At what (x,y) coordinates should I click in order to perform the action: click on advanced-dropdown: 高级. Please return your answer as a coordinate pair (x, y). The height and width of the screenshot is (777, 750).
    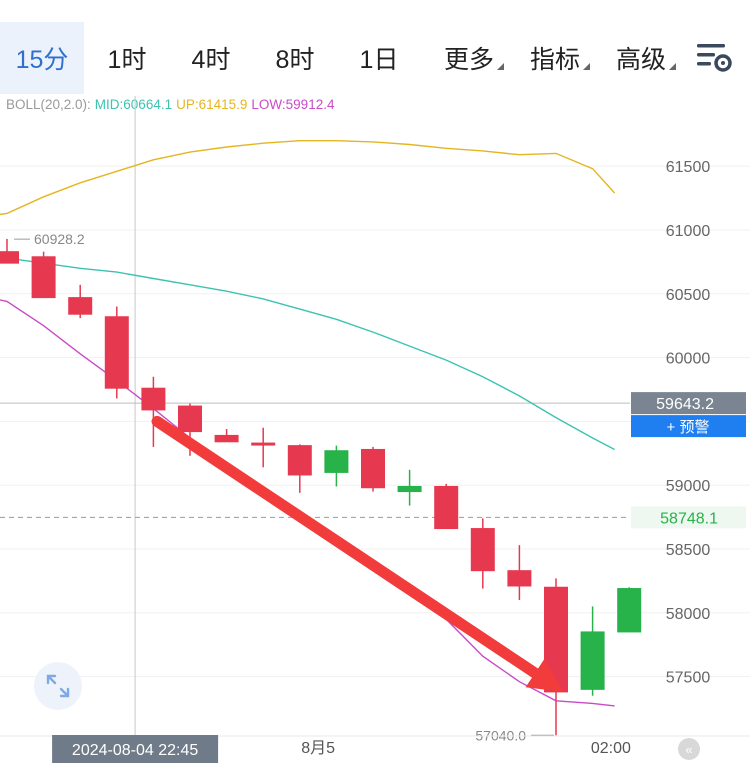
    Looking at the image, I should click on (646, 58).